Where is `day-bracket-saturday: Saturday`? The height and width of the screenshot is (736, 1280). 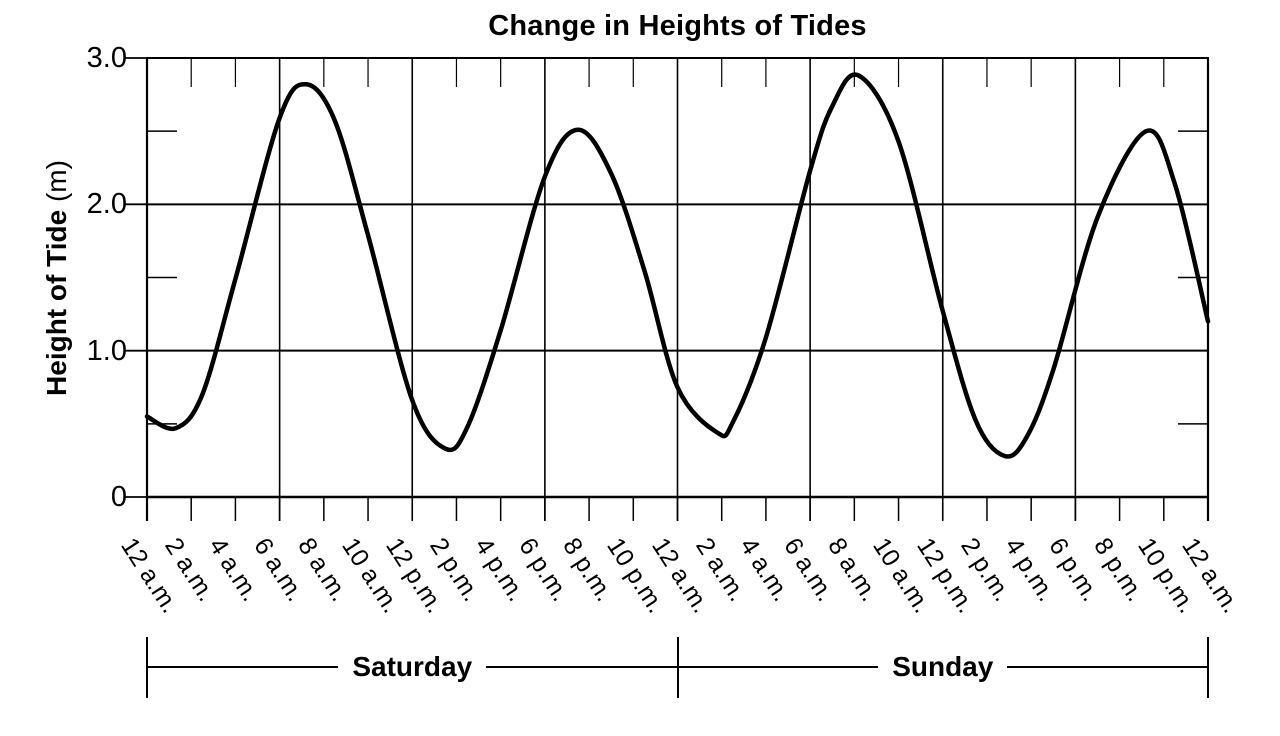
day-bracket-saturday: Saturday is located at coordinates (412, 666).